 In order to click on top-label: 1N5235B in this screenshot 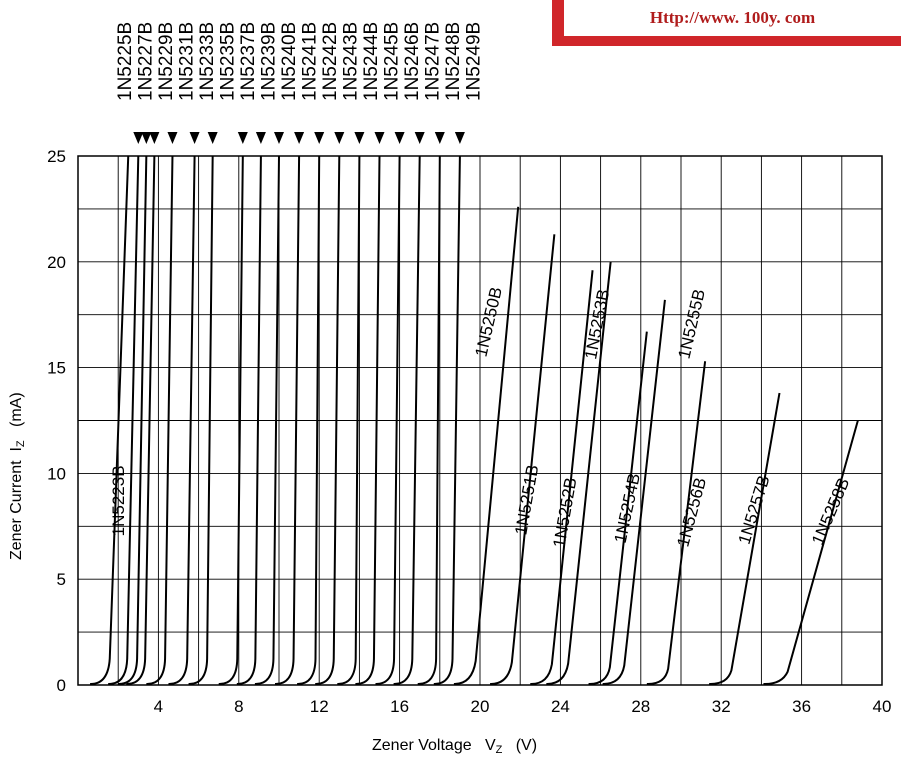, I will do `click(228, 61)`.